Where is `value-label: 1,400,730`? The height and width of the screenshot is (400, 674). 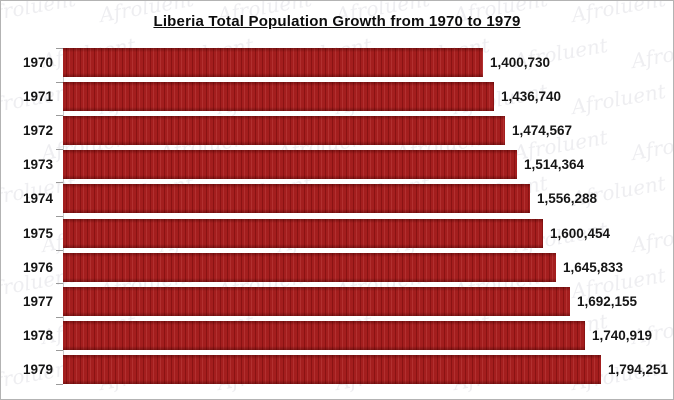 value-label: 1,400,730 is located at coordinates (520, 62).